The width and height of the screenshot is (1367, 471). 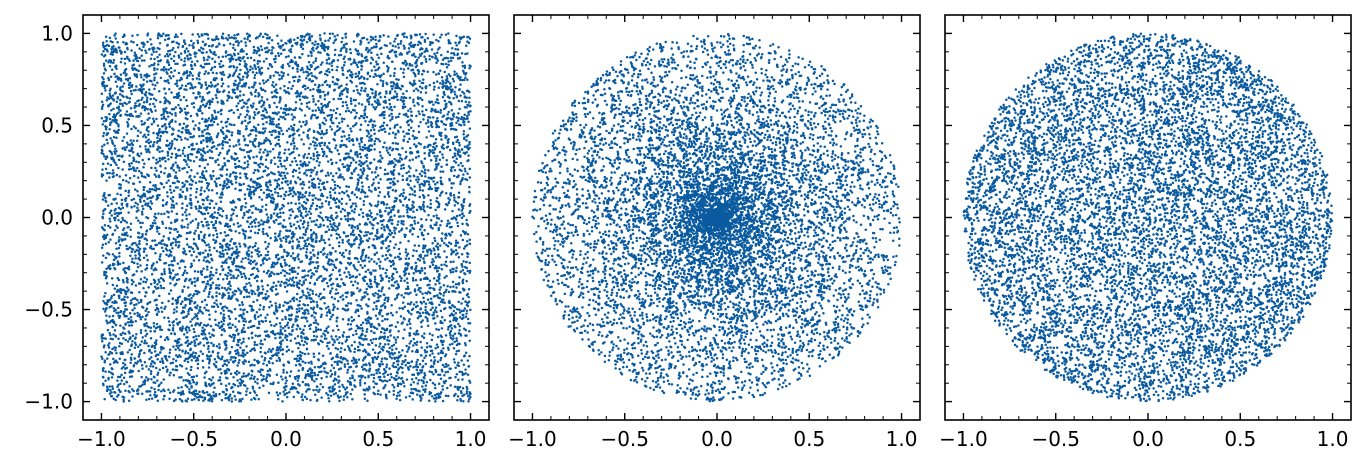 What do you see at coordinates (48, 310) in the screenshot?
I see `y-tick-label: −0.5` at bounding box center [48, 310].